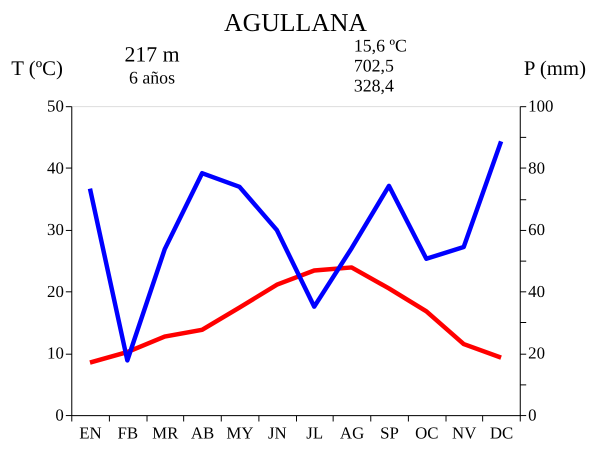 The width and height of the screenshot is (596, 457). Describe the element at coordinates (389, 432) in the screenshot. I see `x-tick-label: SP` at that location.